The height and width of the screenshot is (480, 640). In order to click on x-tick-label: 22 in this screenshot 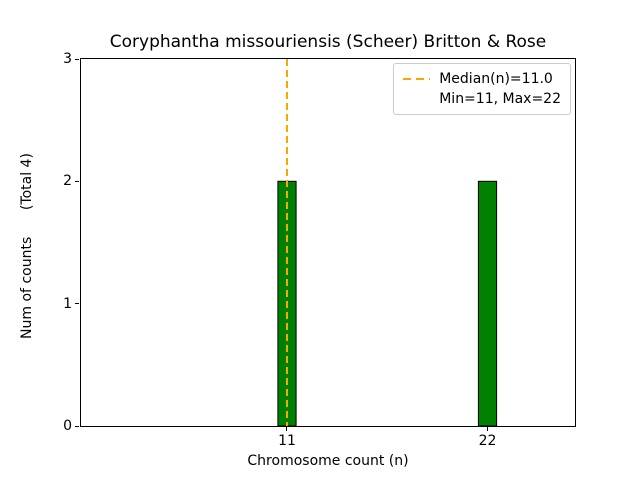, I will do `click(487, 441)`.